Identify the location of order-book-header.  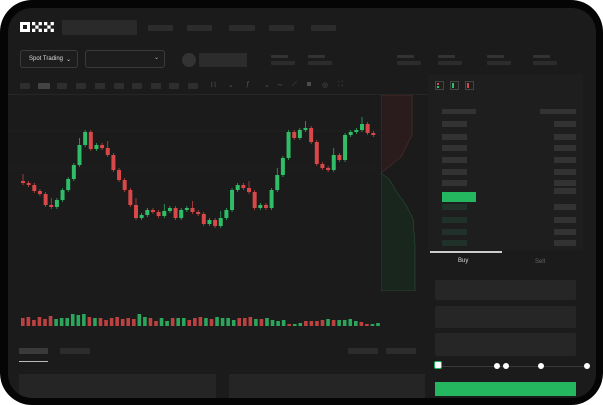
(558, 111).